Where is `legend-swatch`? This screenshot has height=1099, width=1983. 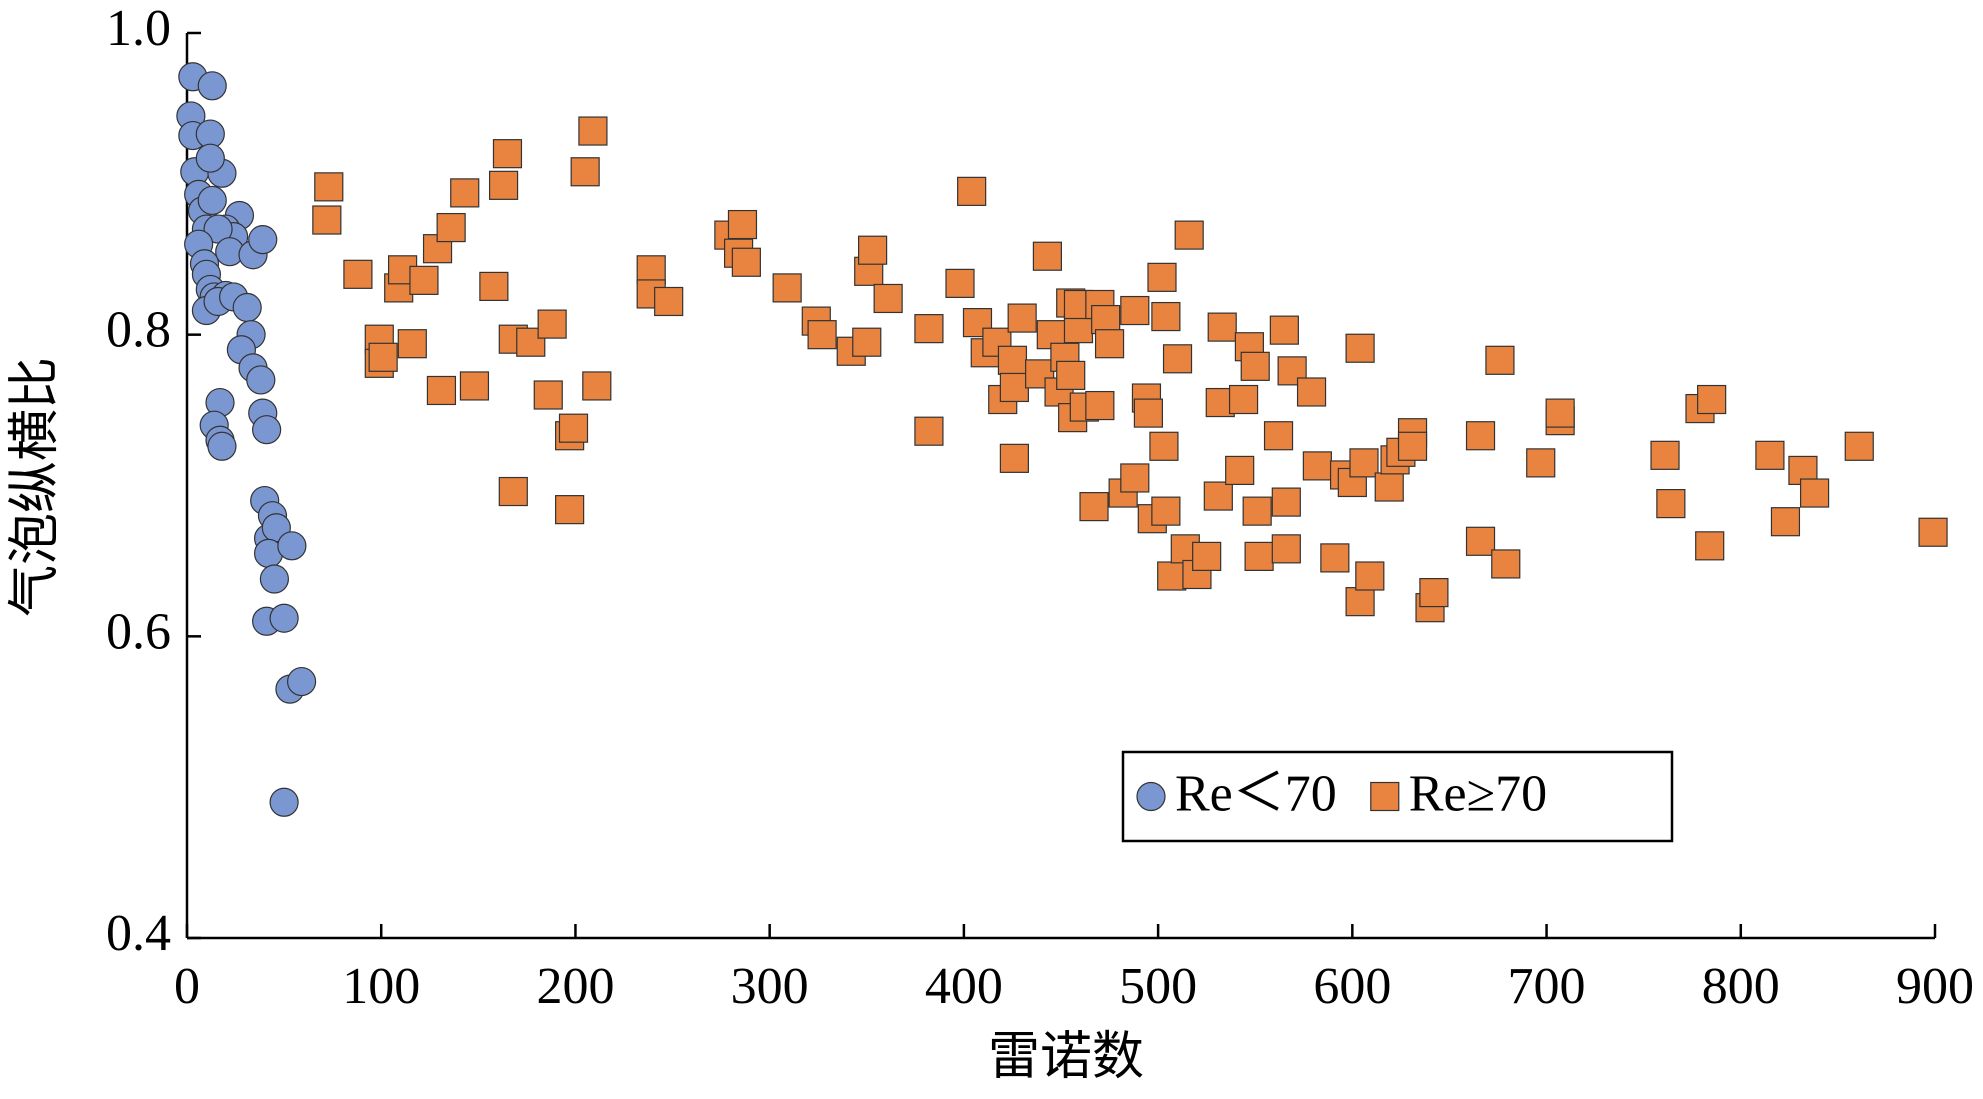 legend-swatch is located at coordinates (1385, 796).